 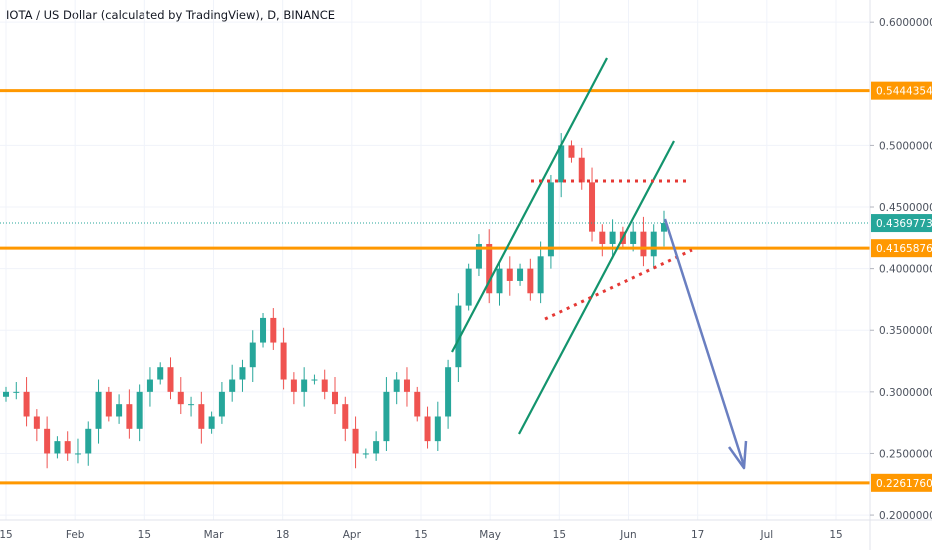 What do you see at coordinates (490, 535) in the screenshot?
I see `x-tick-label: May` at bounding box center [490, 535].